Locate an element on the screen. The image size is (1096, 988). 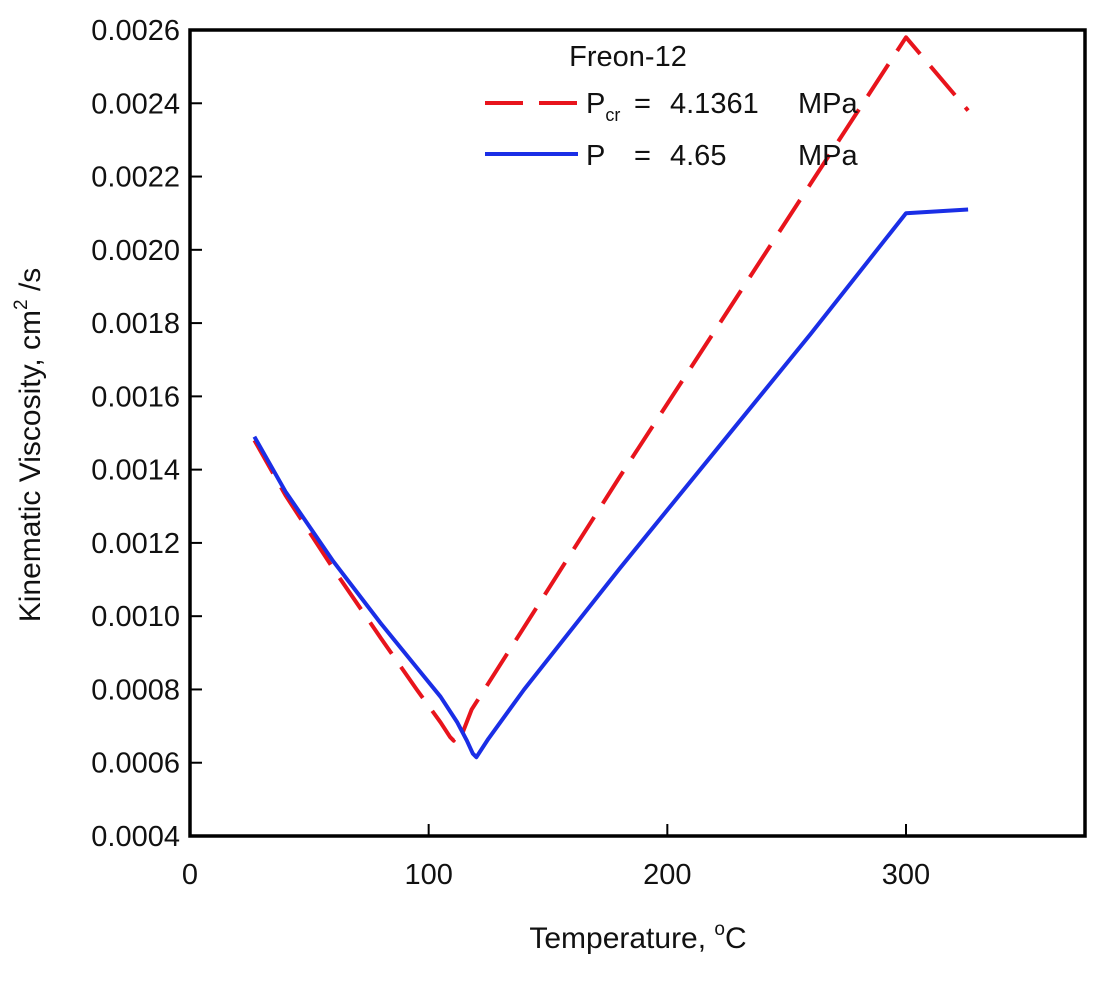
y-tick-label: 0.0024 is located at coordinates (135, 104).